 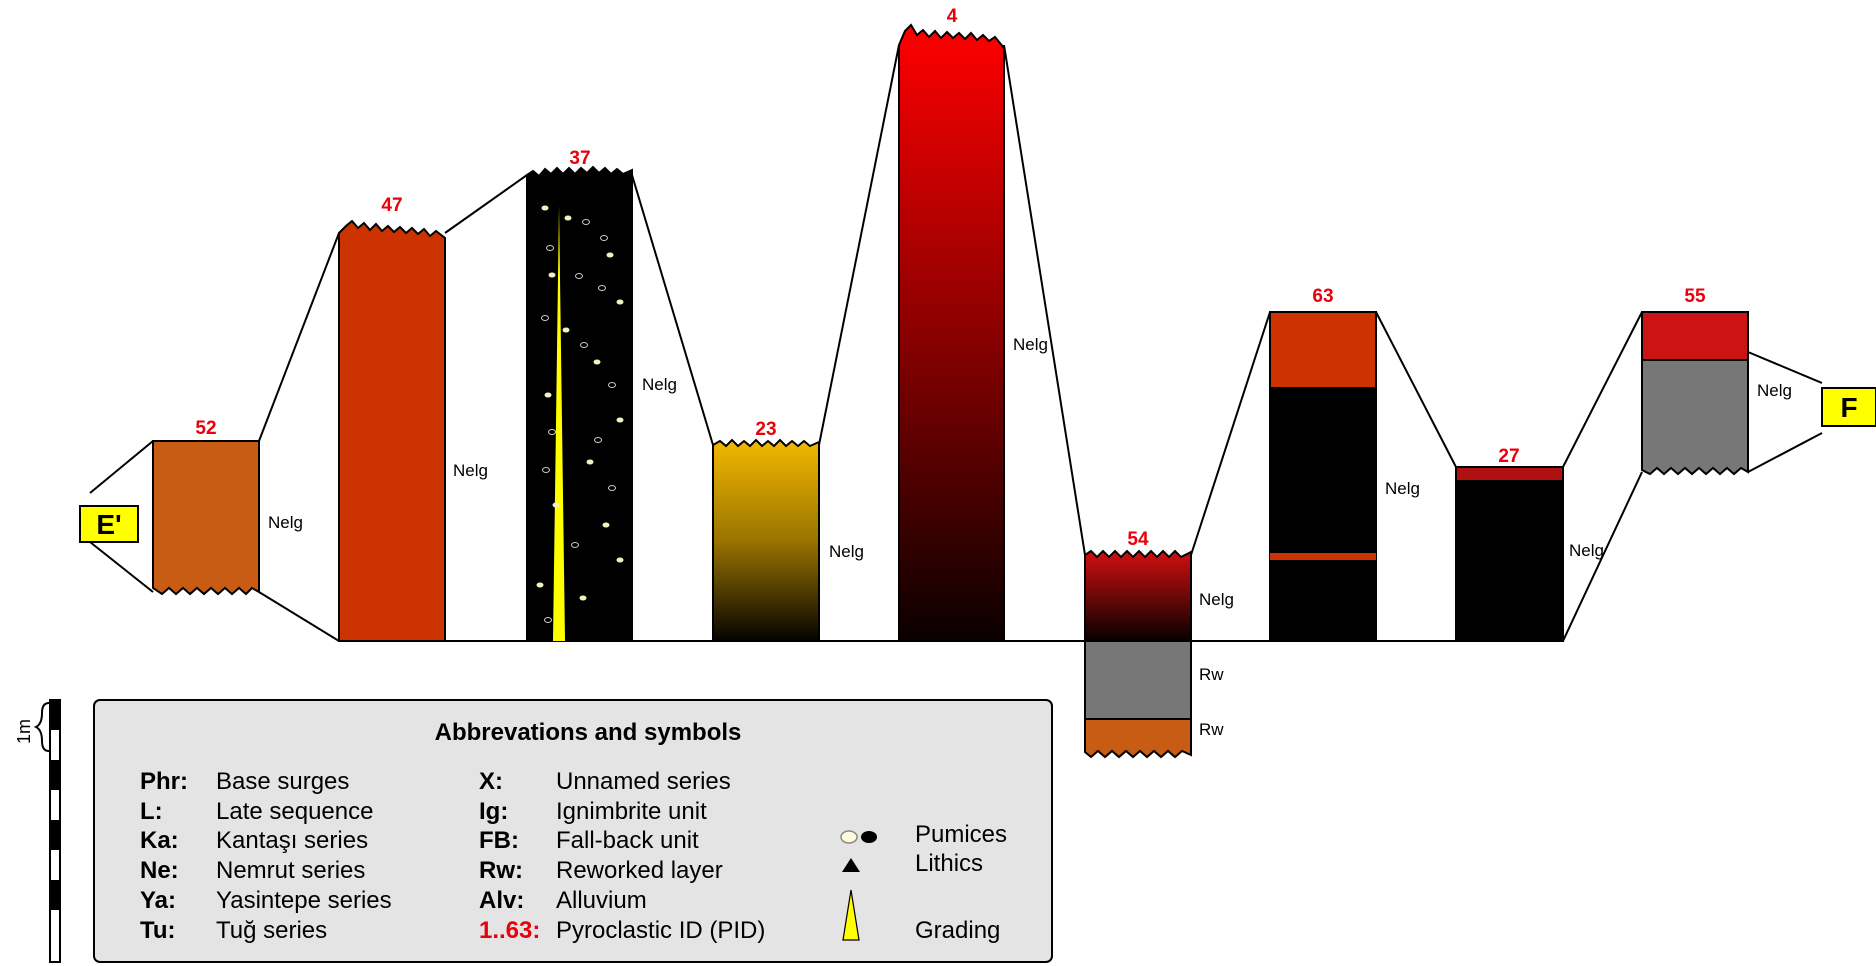 What do you see at coordinates (1695, 296) in the screenshot?
I see `column-id: 55` at bounding box center [1695, 296].